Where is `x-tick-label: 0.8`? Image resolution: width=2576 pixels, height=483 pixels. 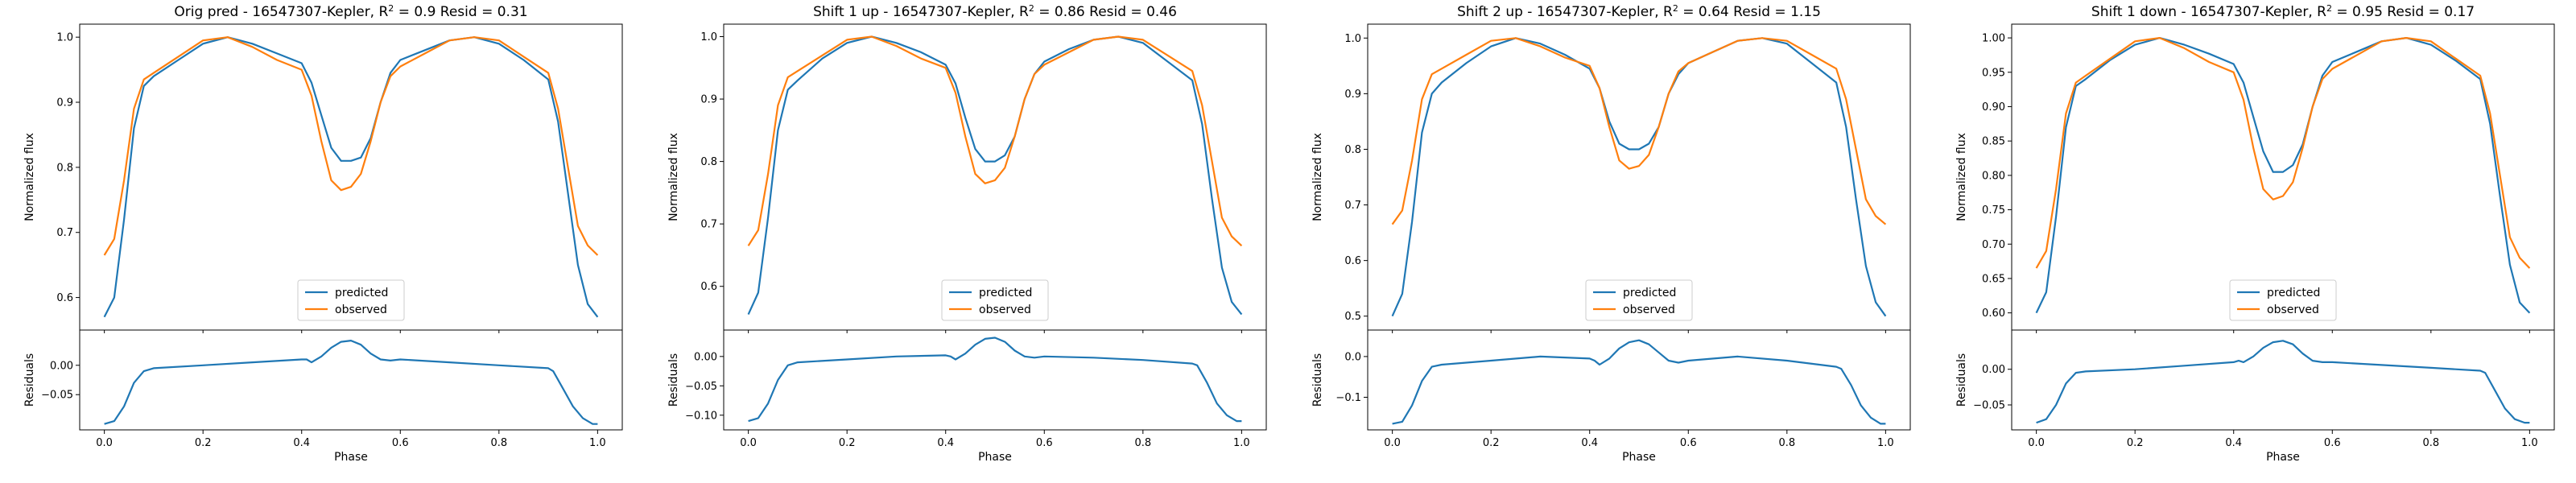 x-tick-label: 0.8 is located at coordinates (1142, 443).